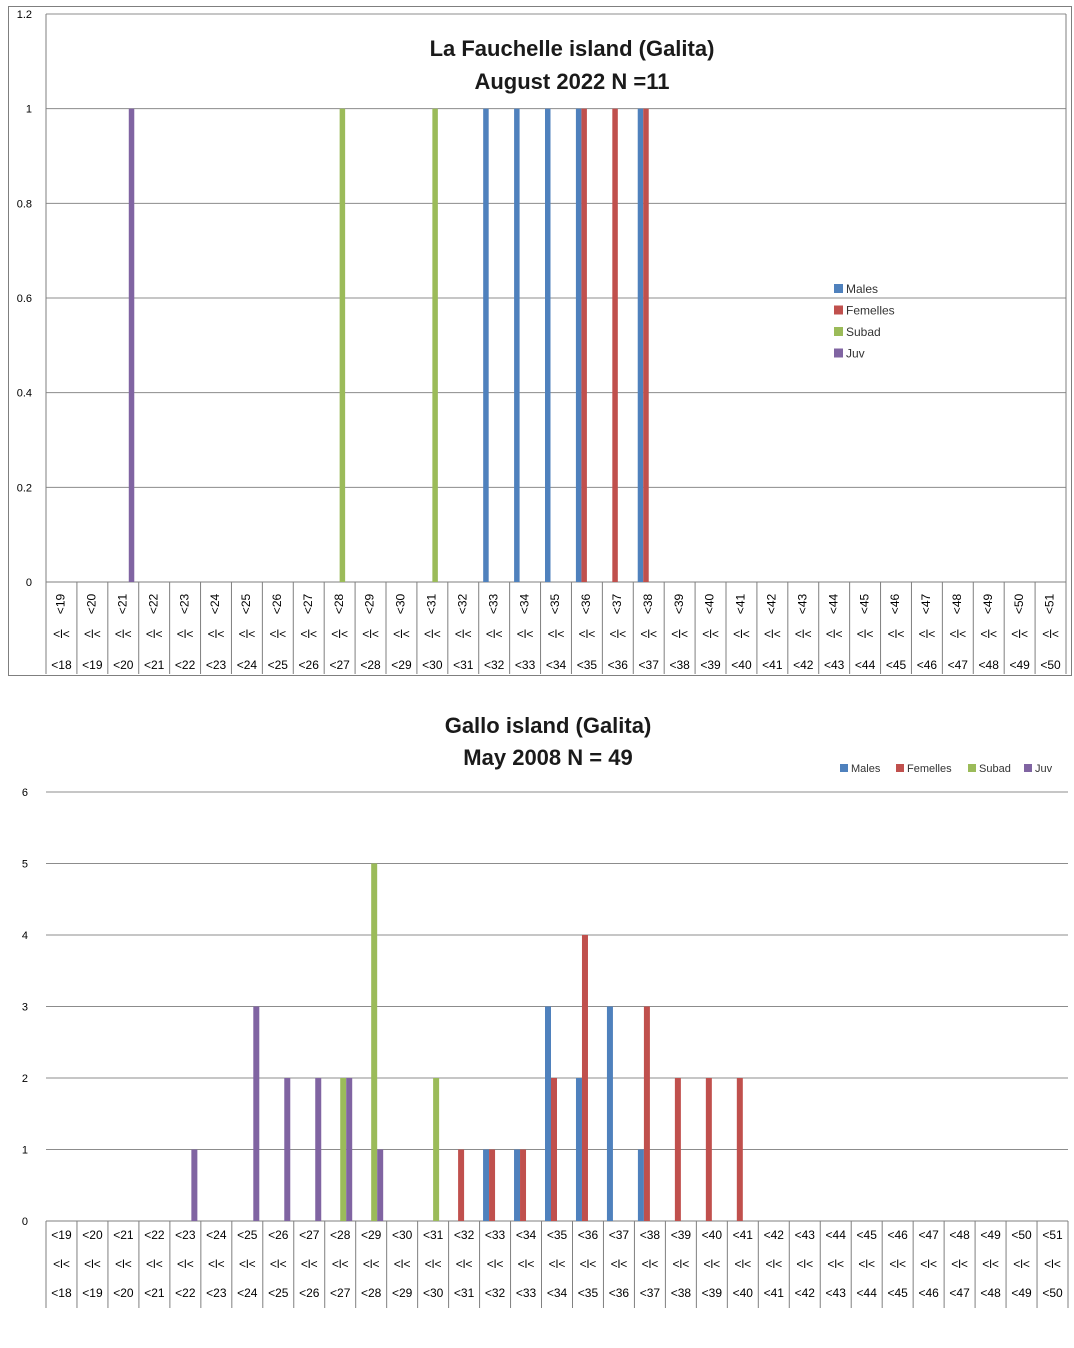 This screenshot has height=1348, width=1074. I want to click on x-tick-upper-label: <20, so click(92, 603).